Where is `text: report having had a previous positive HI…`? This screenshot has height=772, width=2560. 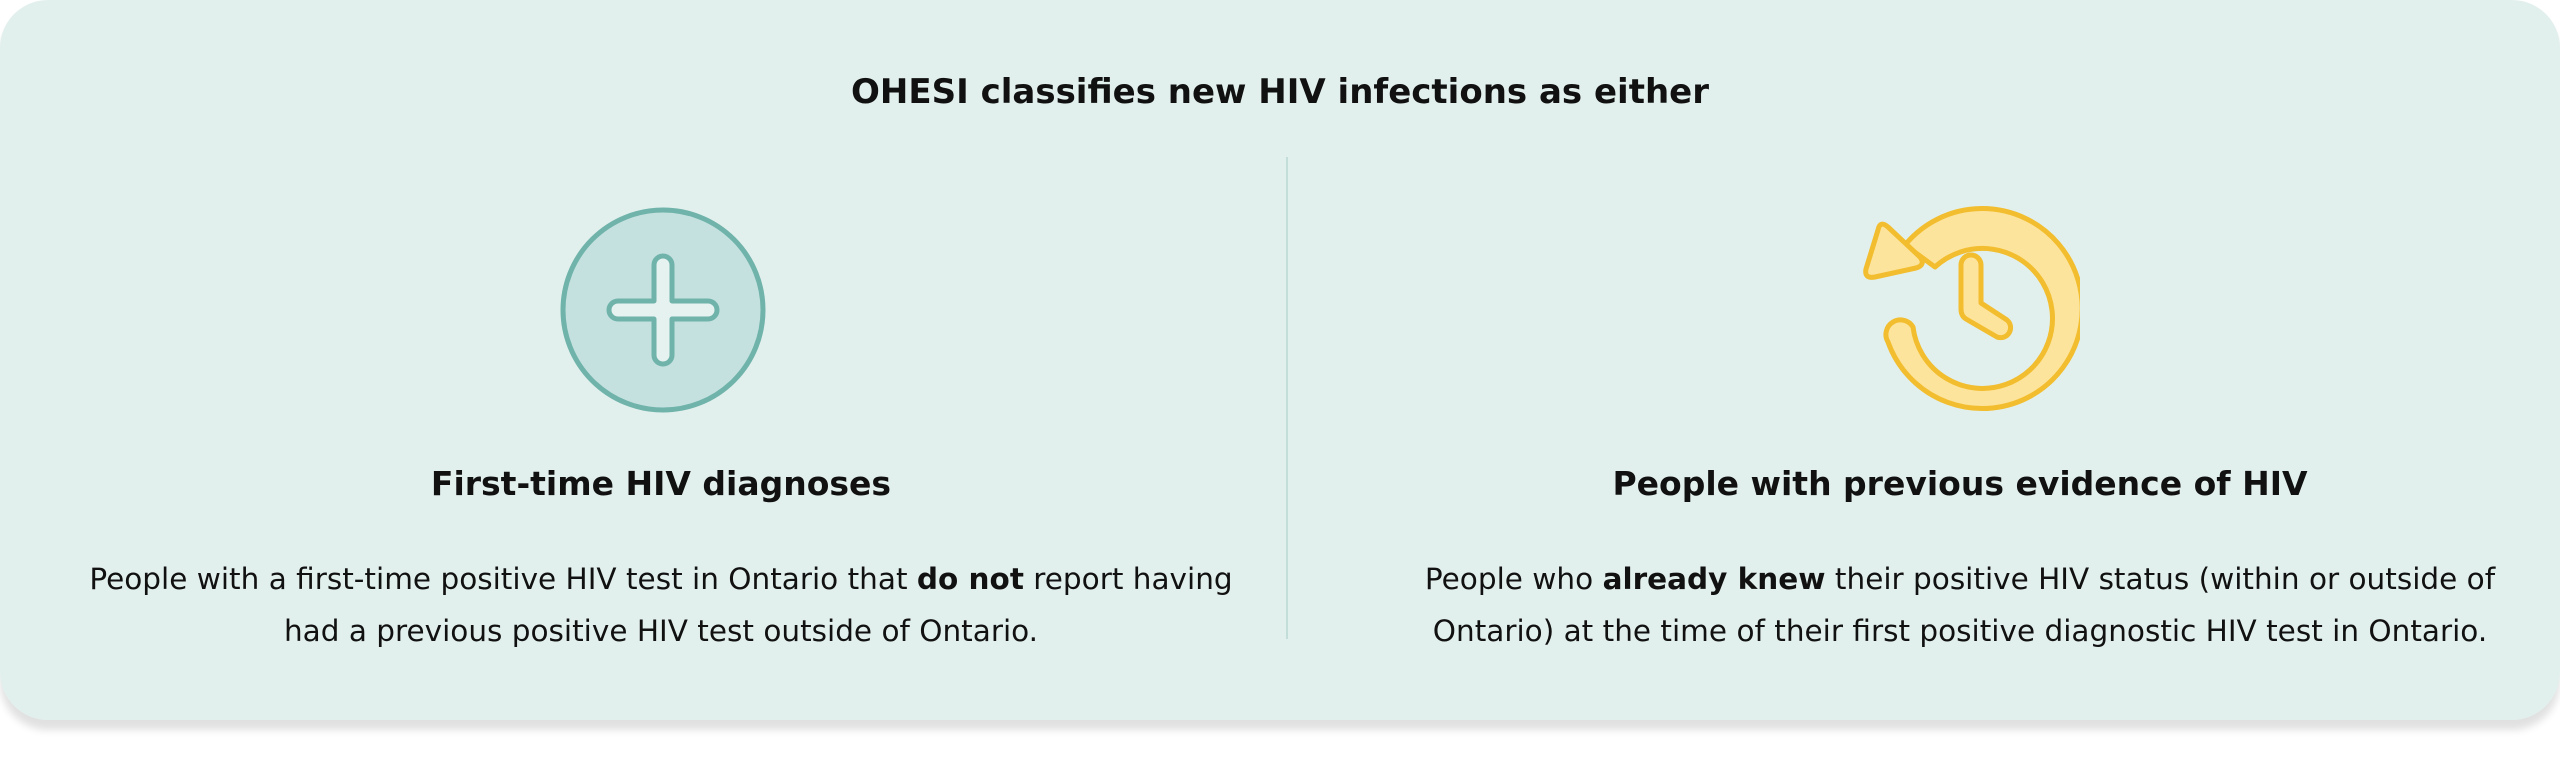 text: report having had a previous positive HI… is located at coordinates (758, 605).